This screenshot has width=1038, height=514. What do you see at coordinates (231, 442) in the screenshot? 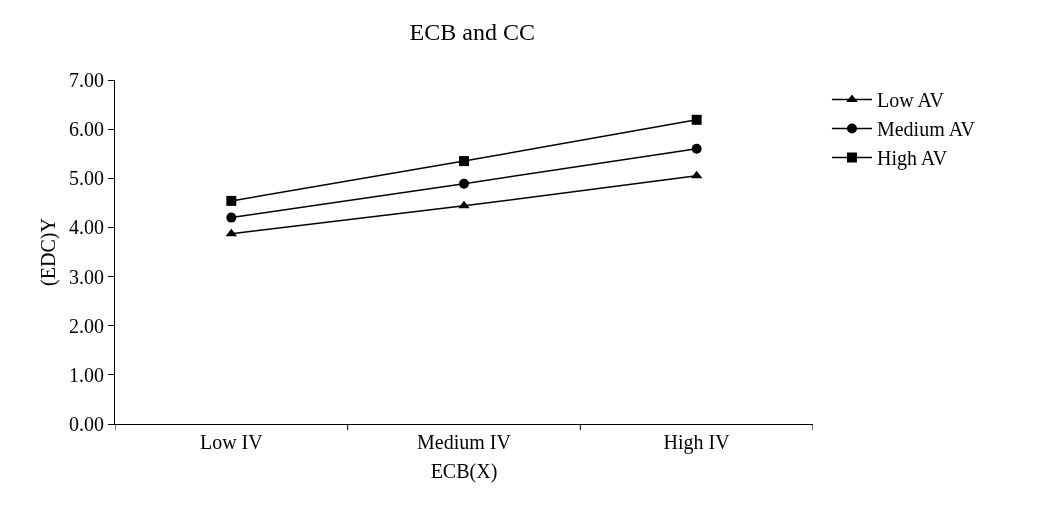
I see `x-tick-label: Low IV` at bounding box center [231, 442].